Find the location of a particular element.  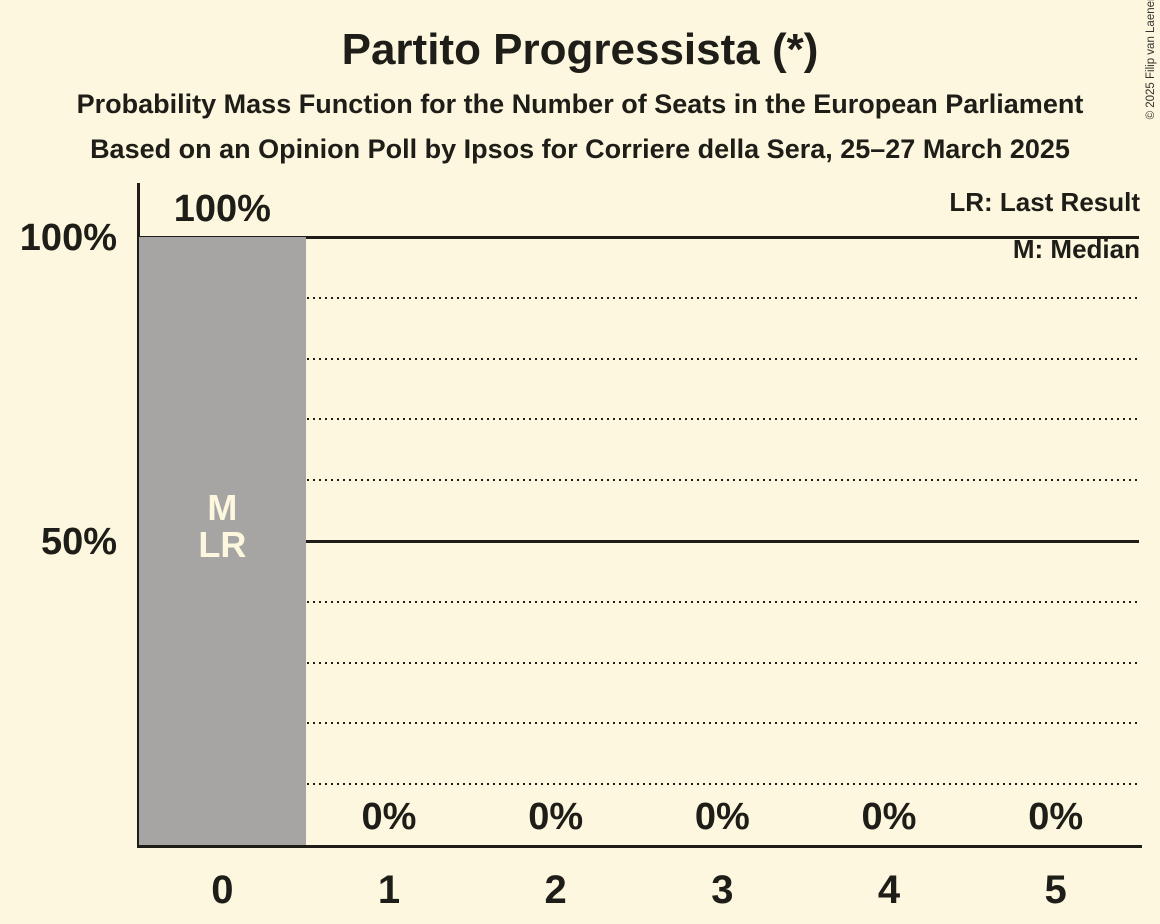

x-axis-tick-4: 4 is located at coordinates (889, 890).